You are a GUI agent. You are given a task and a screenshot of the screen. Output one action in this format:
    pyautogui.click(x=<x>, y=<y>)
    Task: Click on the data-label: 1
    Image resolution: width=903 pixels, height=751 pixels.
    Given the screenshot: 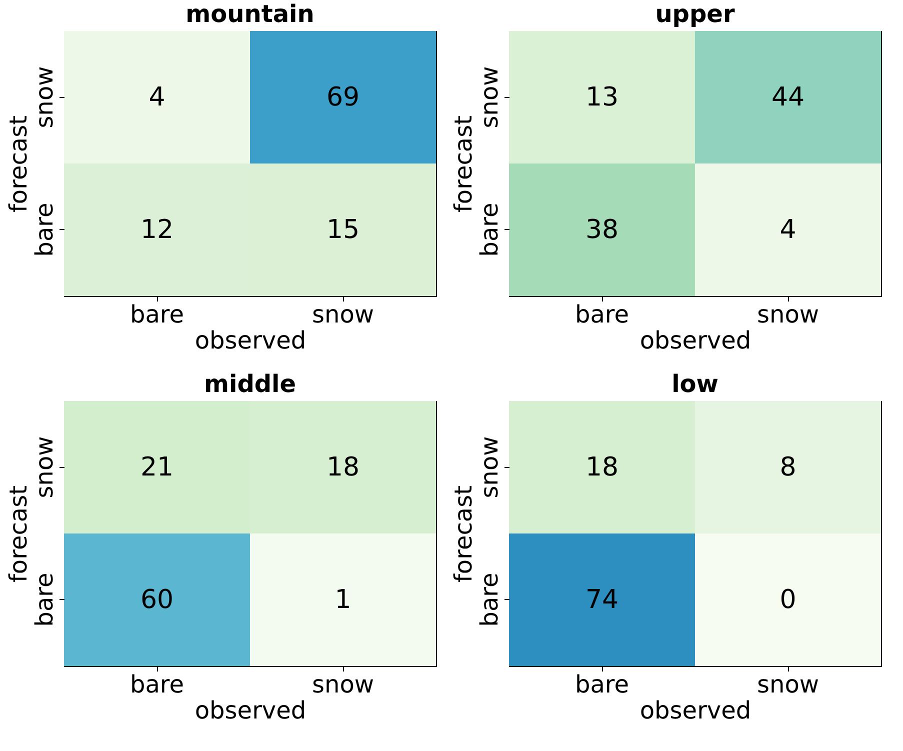 What is the action you would take?
    pyautogui.click(x=343, y=599)
    